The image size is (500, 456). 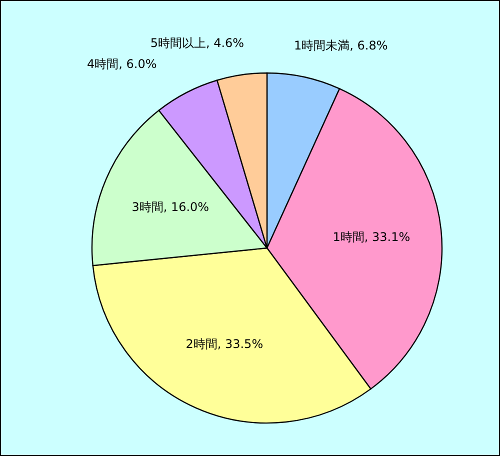 What do you see at coordinates (371, 237) in the screenshot?
I see `slice-label: 1時間, 33.1%` at bounding box center [371, 237].